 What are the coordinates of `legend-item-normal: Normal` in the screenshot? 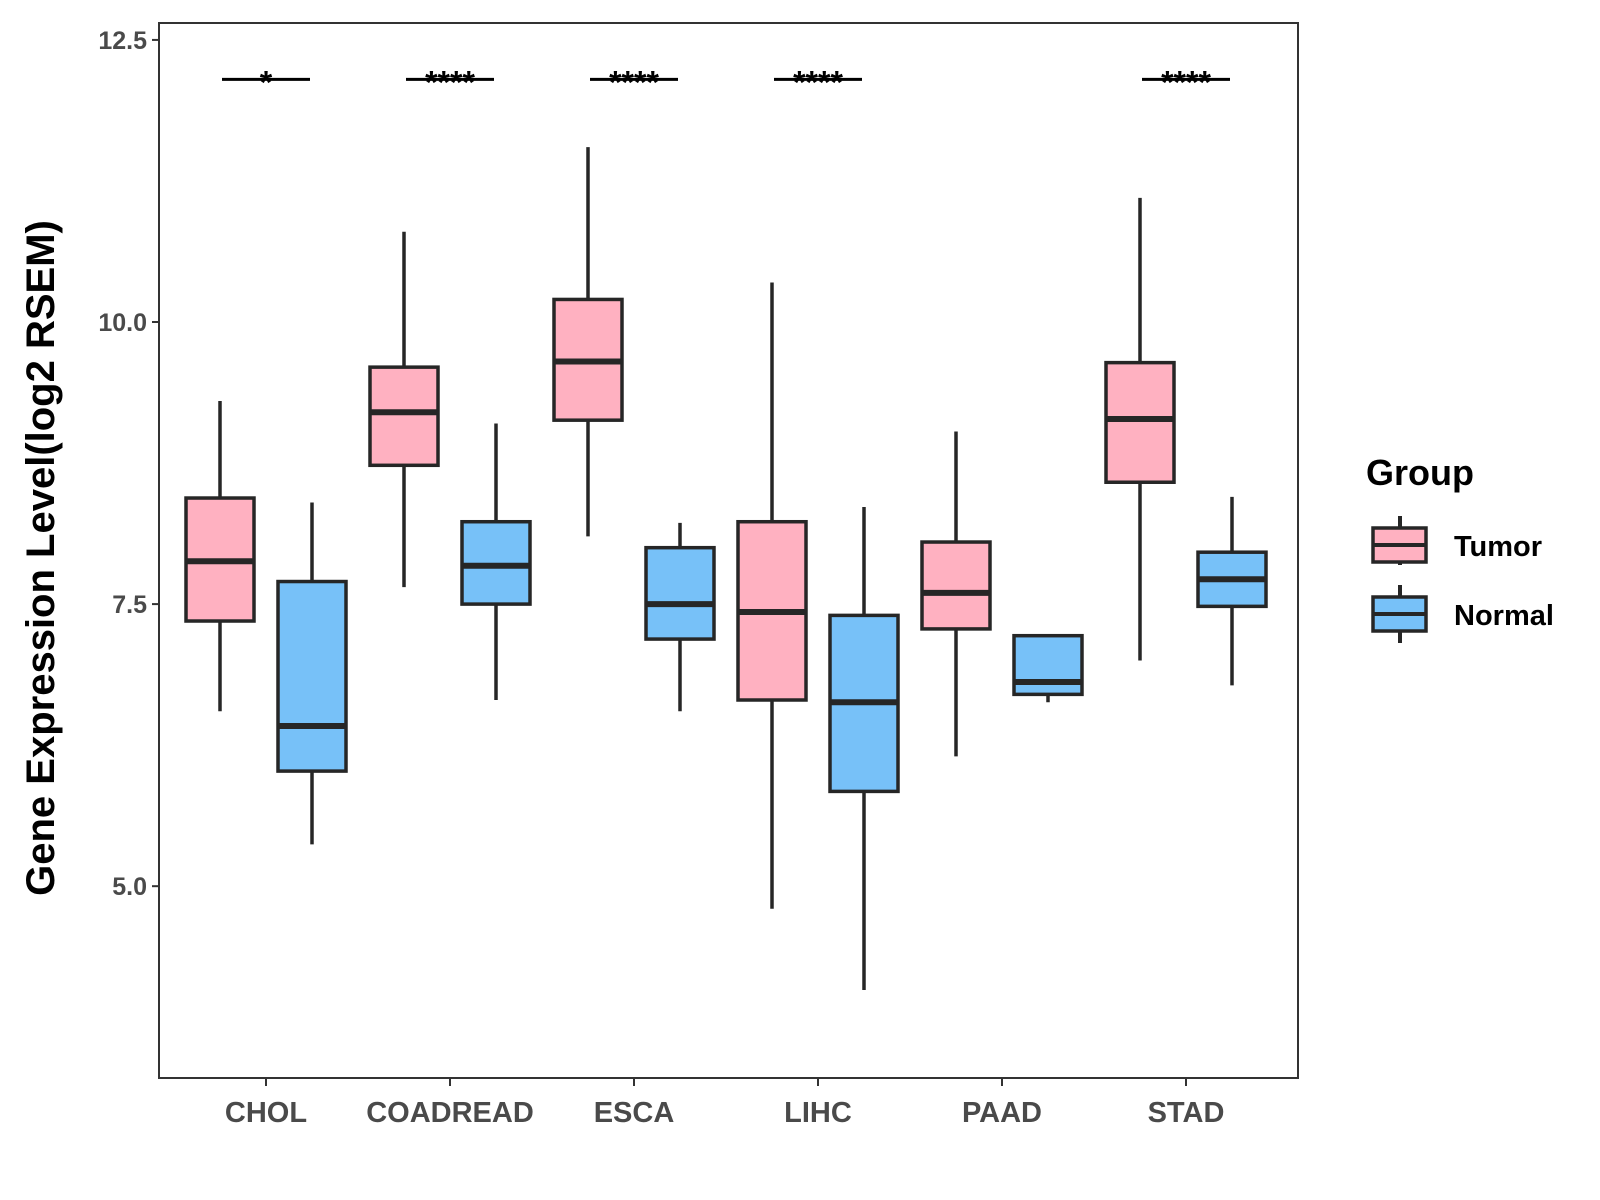 It's located at (1462, 614).